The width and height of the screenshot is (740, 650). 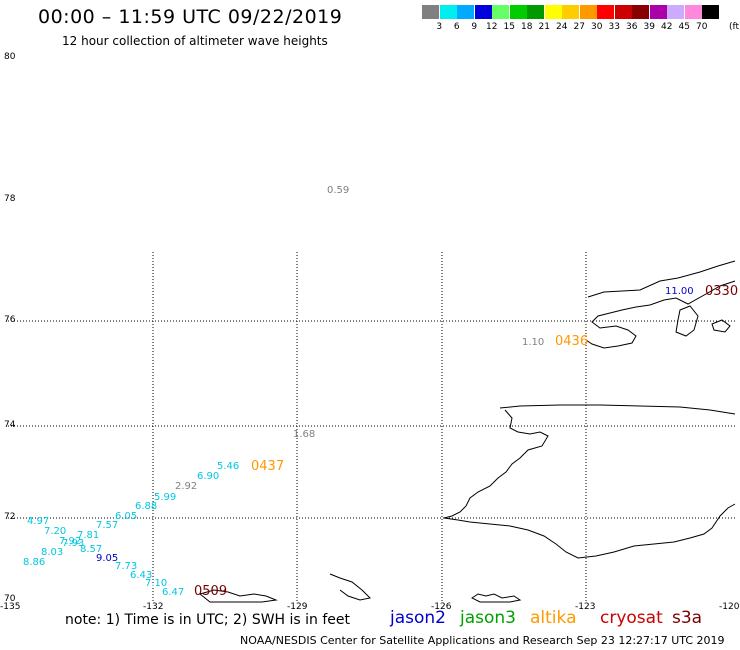 What do you see at coordinates (553, 618) in the screenshot?
I see `legend-altika: altika` at bounding box center [553, 618].